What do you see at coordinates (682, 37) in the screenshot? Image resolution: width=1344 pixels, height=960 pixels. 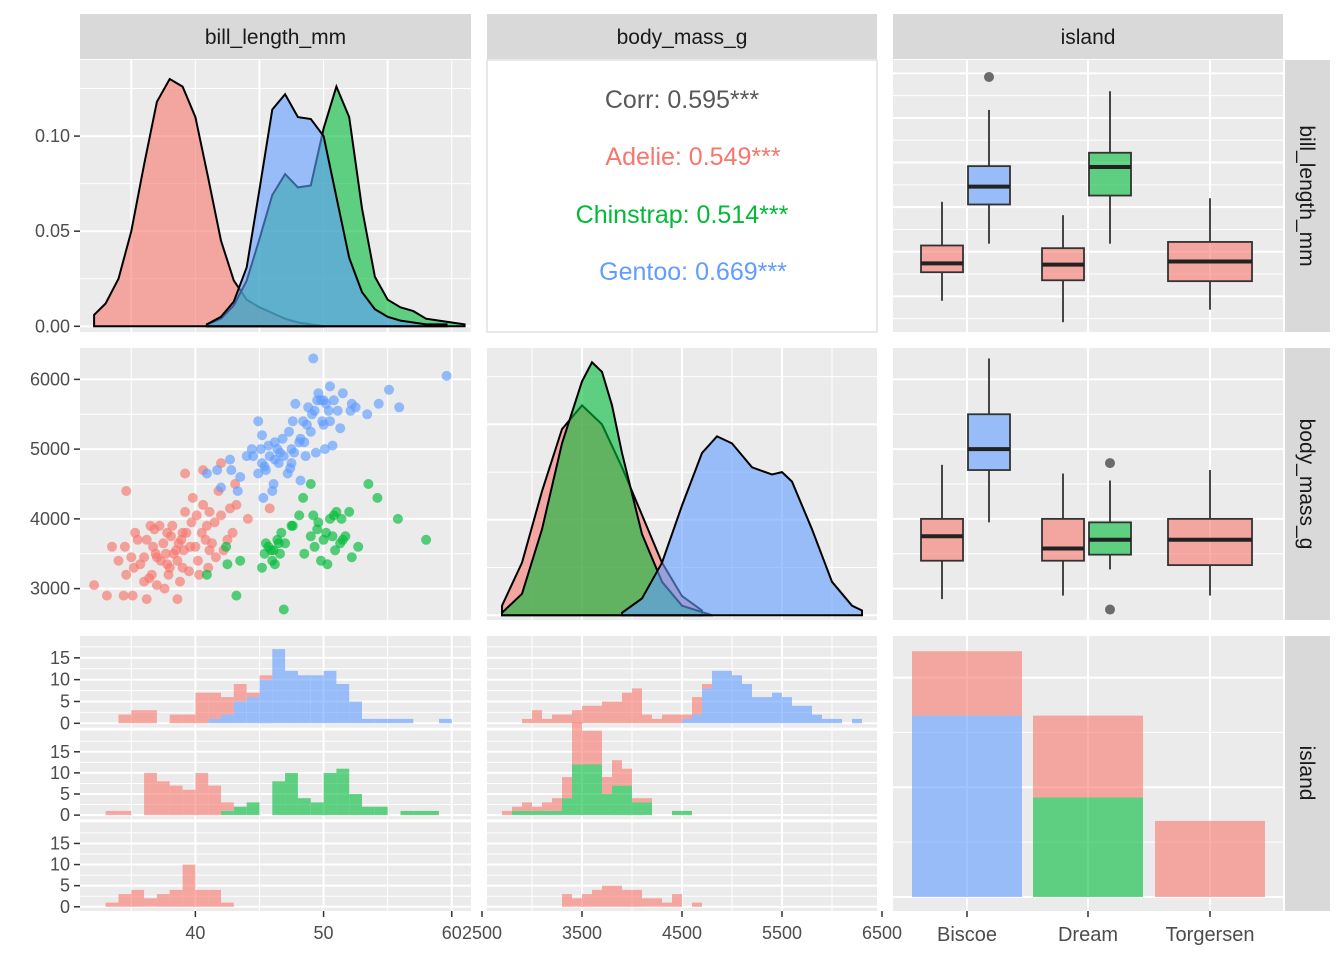 I see `strip-col-2-label: body_mass_g` at bounding box center [682, 37].